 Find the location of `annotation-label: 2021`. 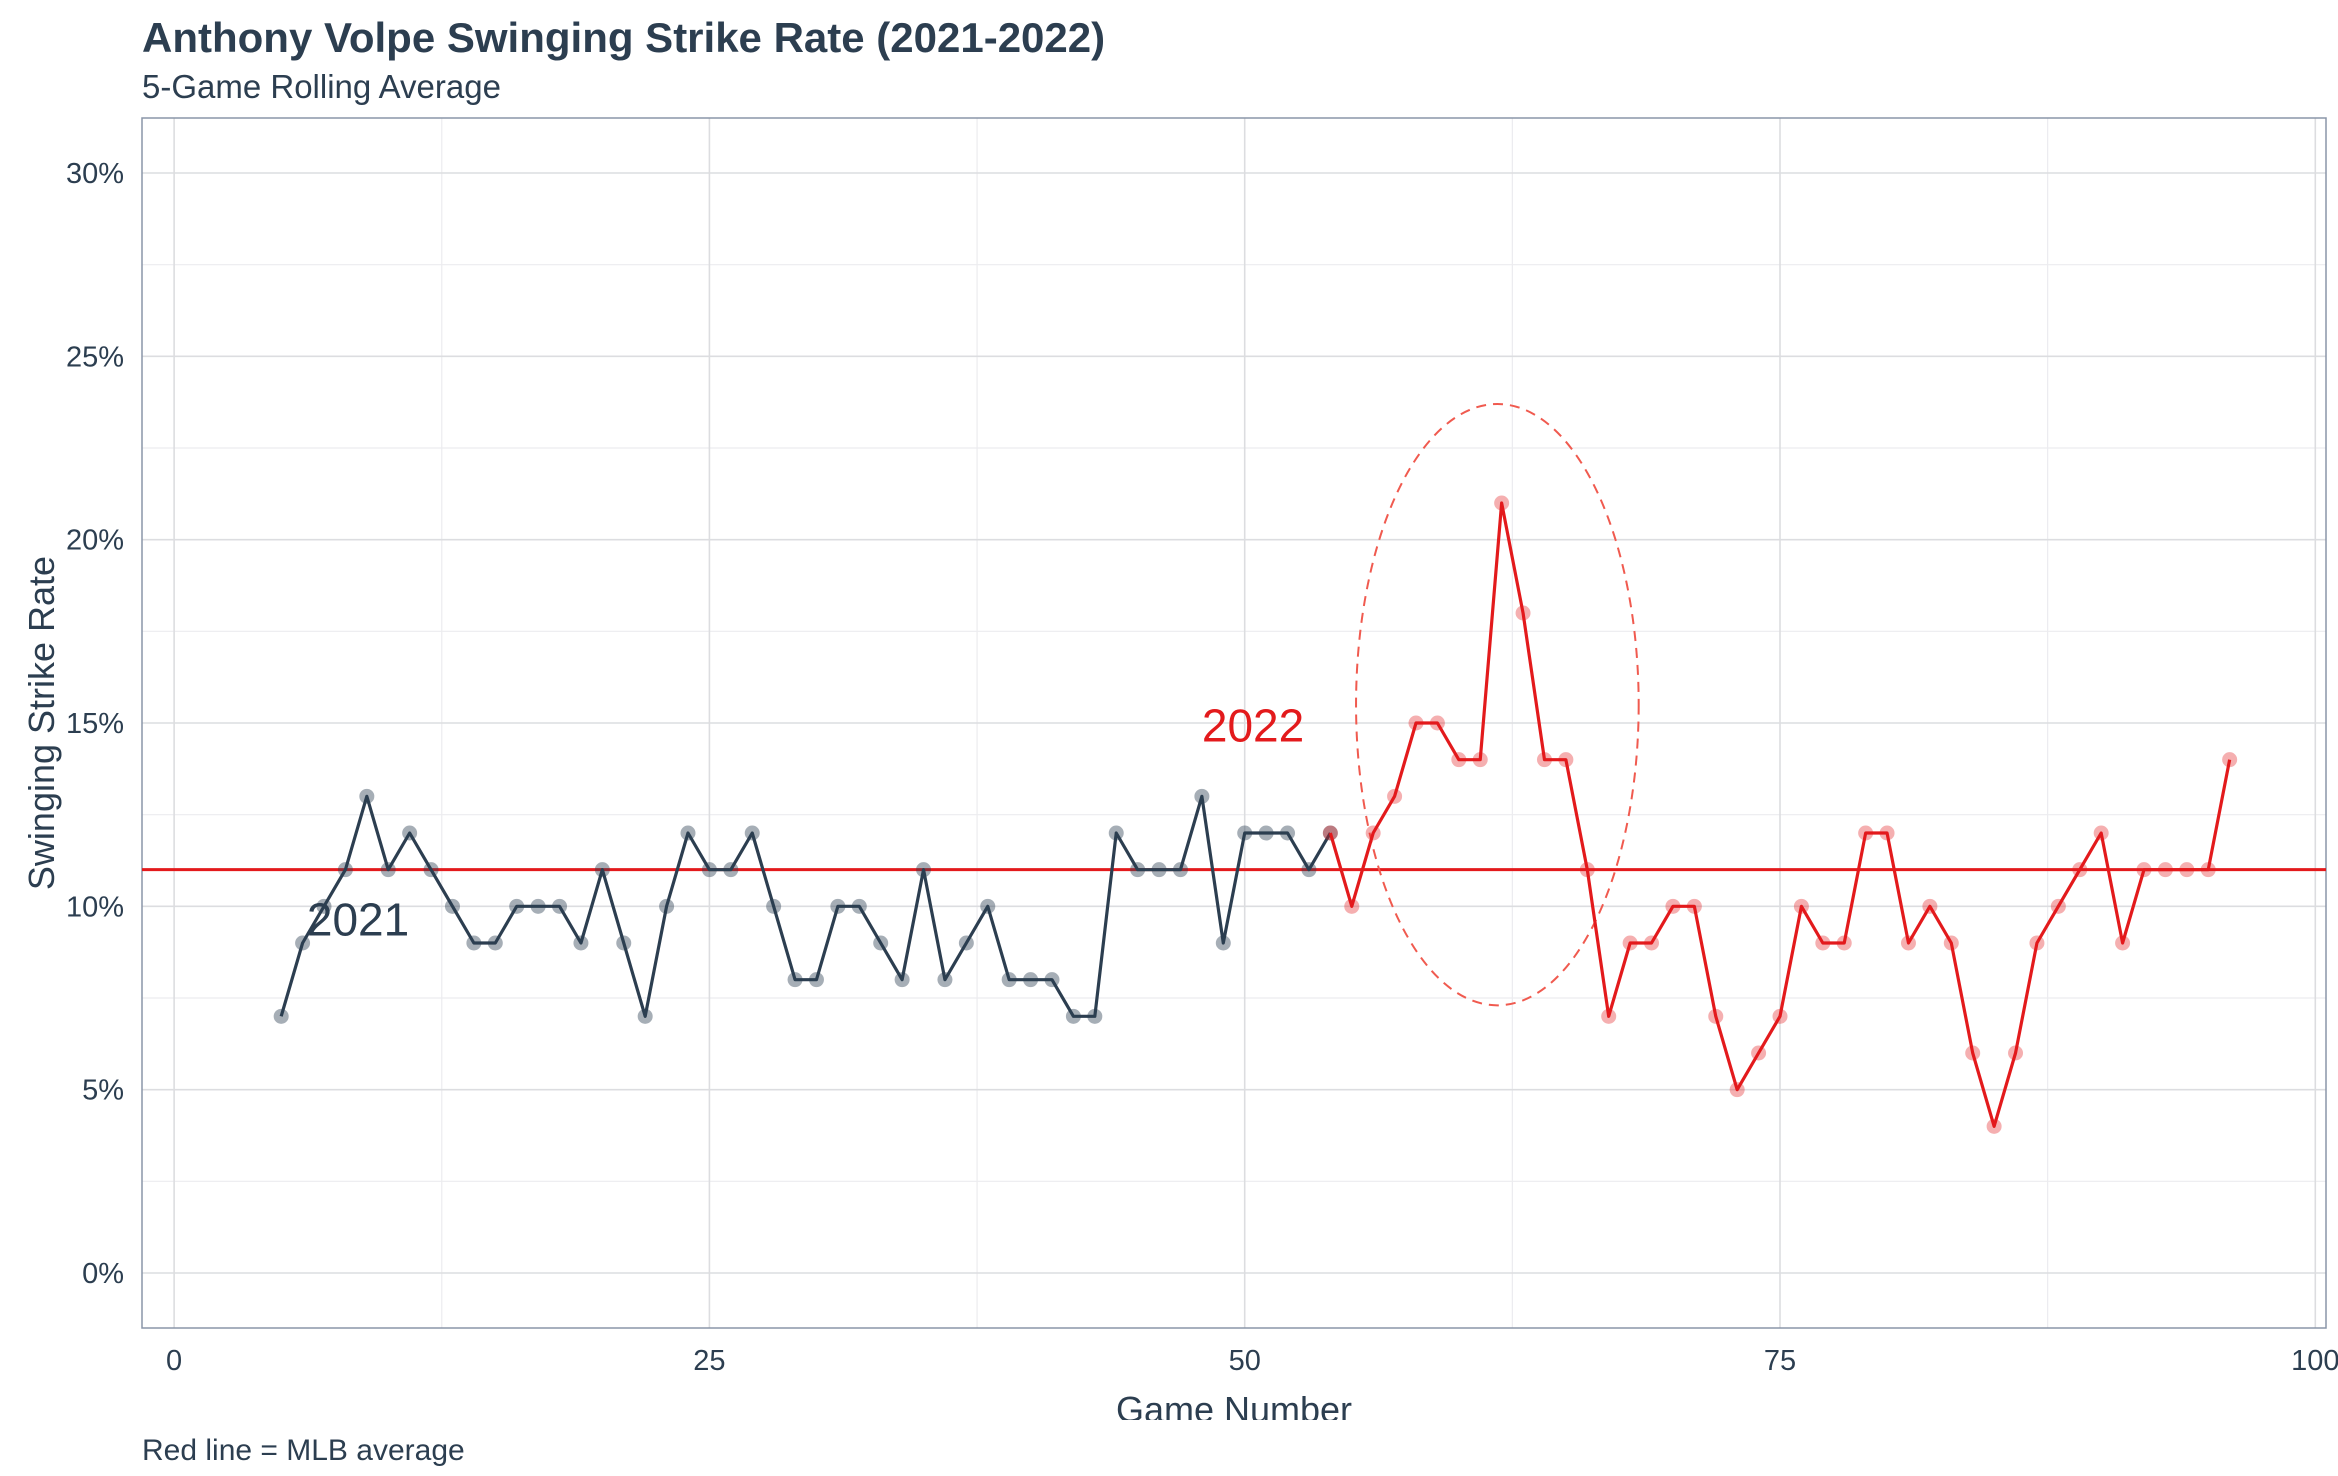

annotation-label: 2021 is located at coordinates (358, 920).